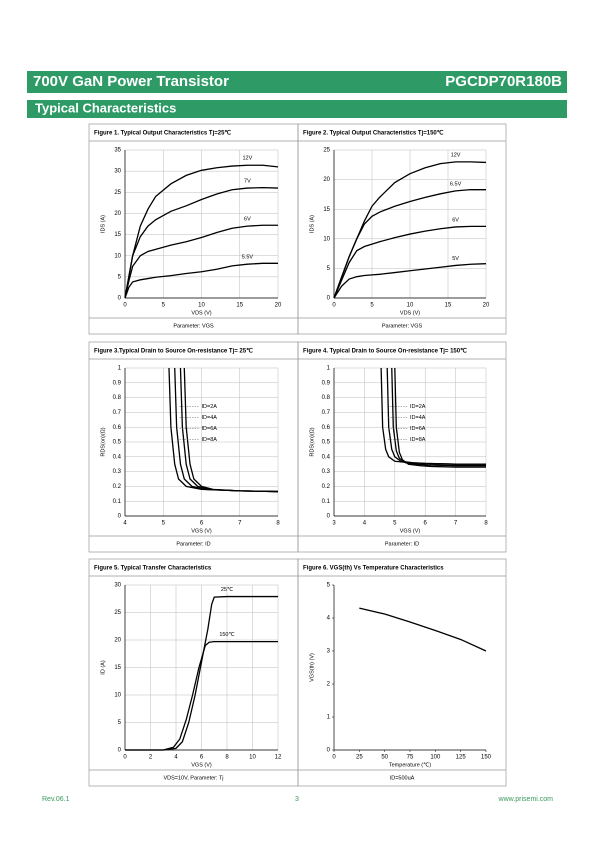  What do you see at coordinates (334, 524) in the screenshot?
I see `x-tick-label: 3` at bounding box center [334, 524].